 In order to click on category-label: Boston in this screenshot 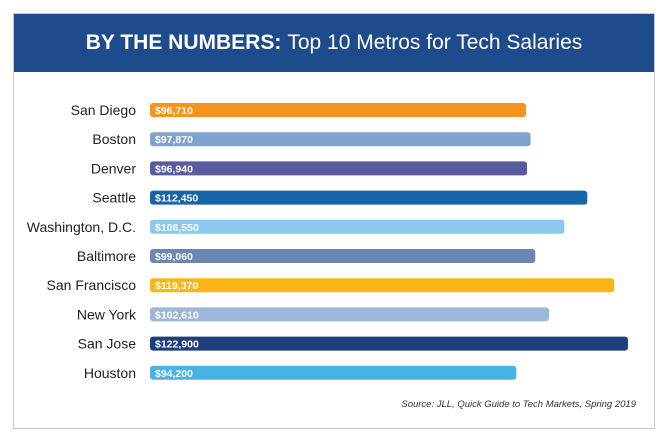, I will do `click(114, 139)`.